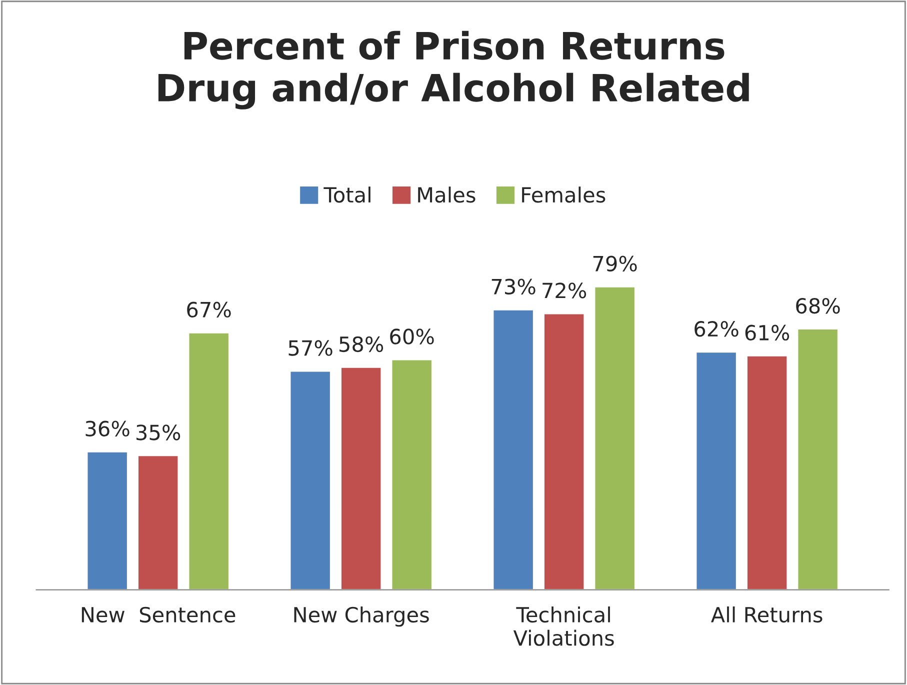 This screenshot has width=907, height=685. Describe the element at coordinates (453, 70) in the screenshot. I see `chart-title: Percent of Prison Returns Drug and/or Alcohol Related` at that location.